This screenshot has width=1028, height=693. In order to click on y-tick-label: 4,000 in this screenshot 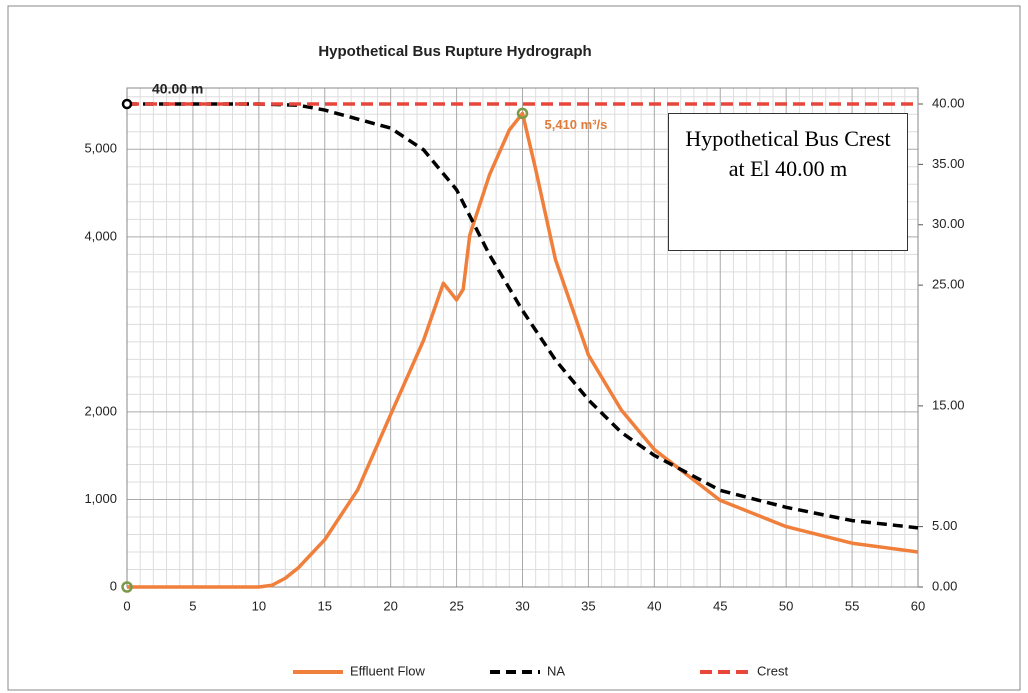, I will do `click(100, 235)`.